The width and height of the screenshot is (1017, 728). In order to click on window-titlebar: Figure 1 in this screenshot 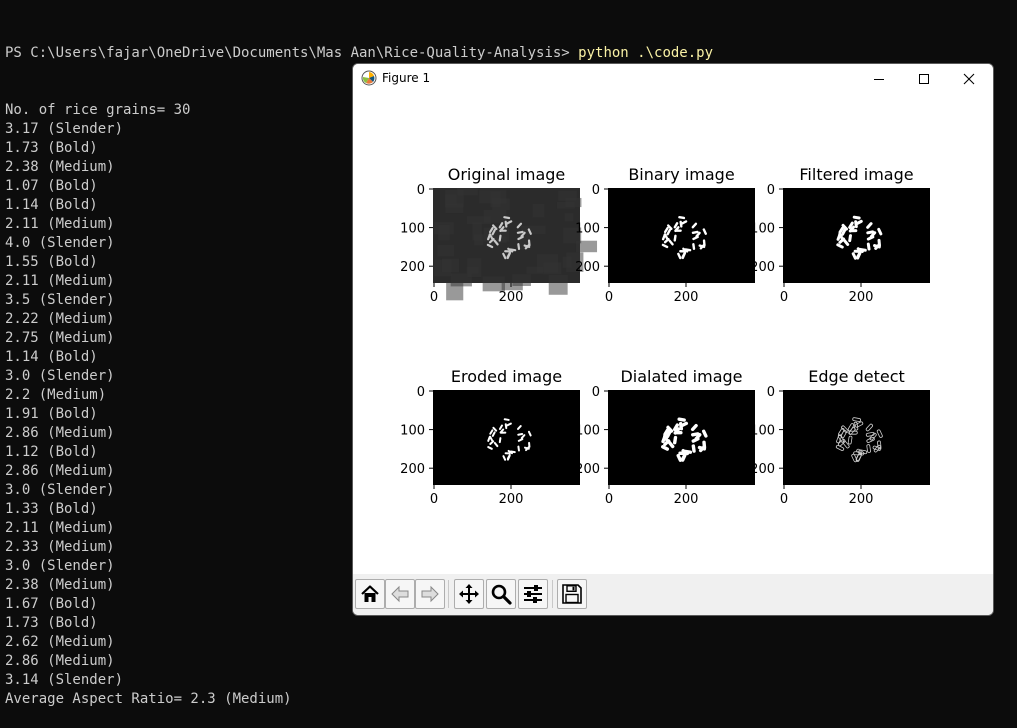, I will do `click(673, 79)`.